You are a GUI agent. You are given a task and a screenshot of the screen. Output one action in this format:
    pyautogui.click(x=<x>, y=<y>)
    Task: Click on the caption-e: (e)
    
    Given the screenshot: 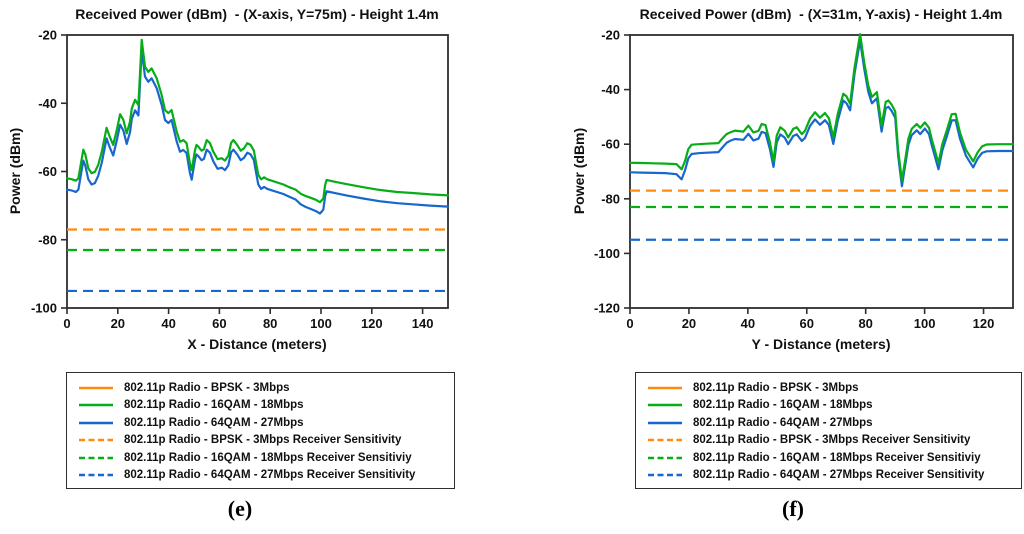 What is the action you would take?
    pyautogui.click(x=240, y=508)
    